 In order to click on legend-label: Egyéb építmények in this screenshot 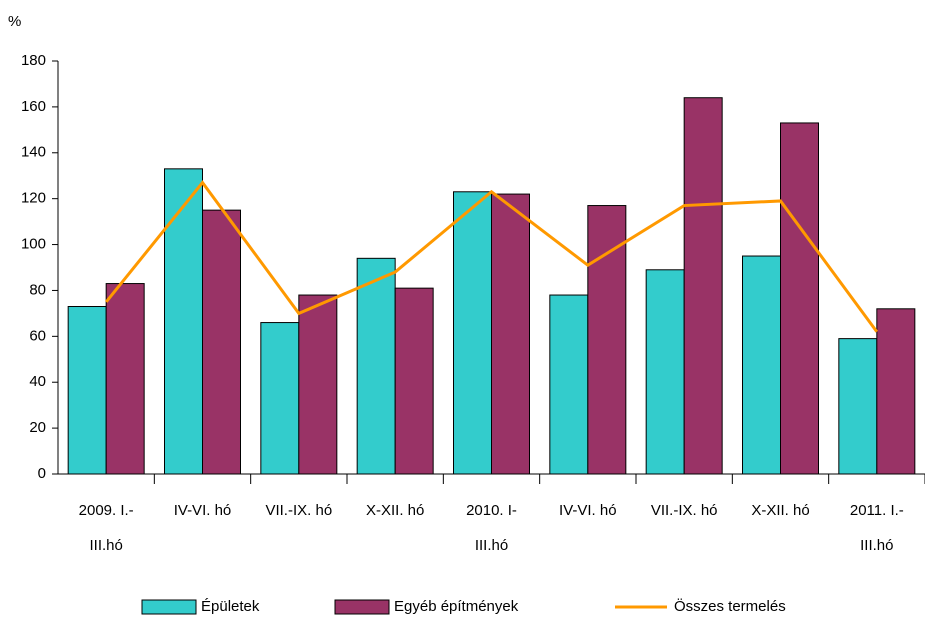, I will do `click(456, 606)`.